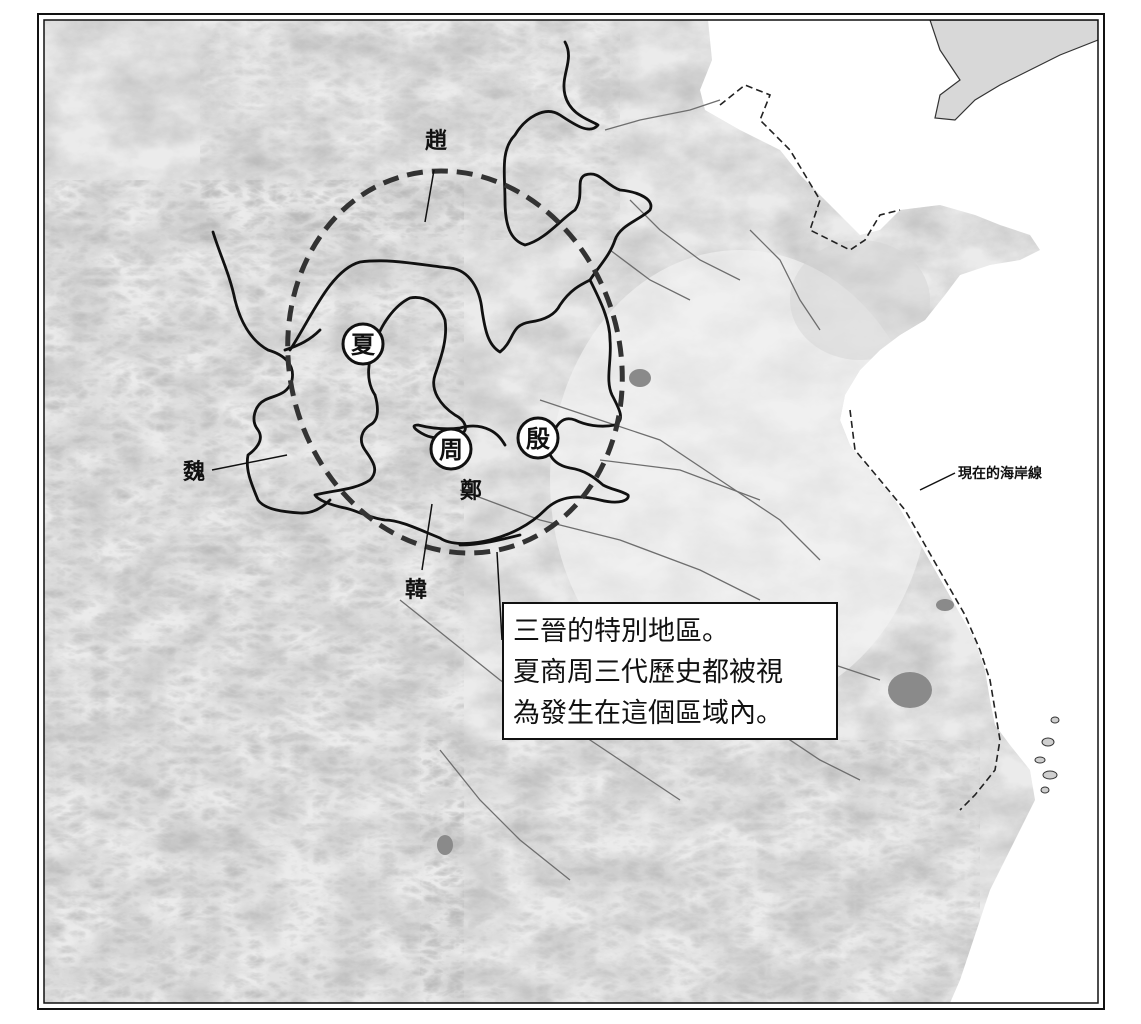 The image size is (1141, 1024). Describe the element at coordinates (1013, 70) in the screenshot. I see `liaodong-land` at that location.